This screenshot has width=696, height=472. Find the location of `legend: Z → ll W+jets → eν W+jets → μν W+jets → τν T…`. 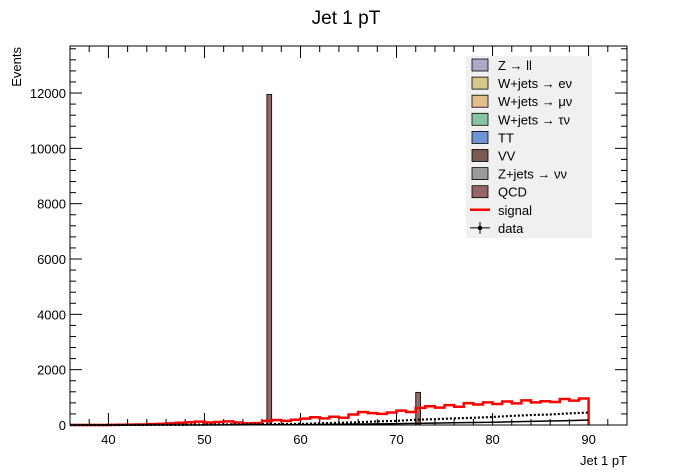

legend: Z → ll W+jets → eν W+jets → μν W+jets → τν T… is located at coordinates (529, 147).